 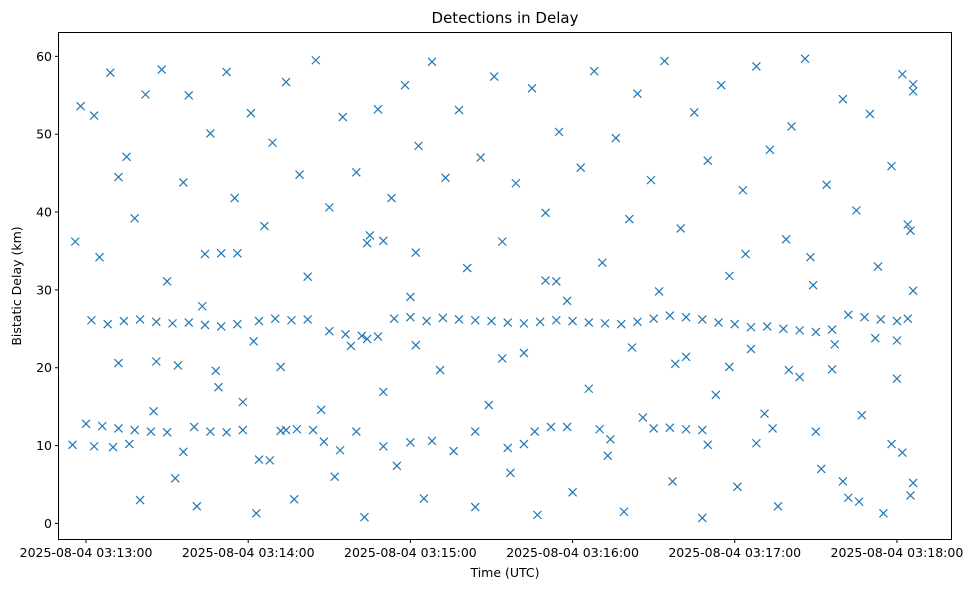 What do you see at coordinates (86, 552) in the screenshot?
I see `x-tick-label: 2025-08-04 03:13:00` at bounding box center [86, 552].